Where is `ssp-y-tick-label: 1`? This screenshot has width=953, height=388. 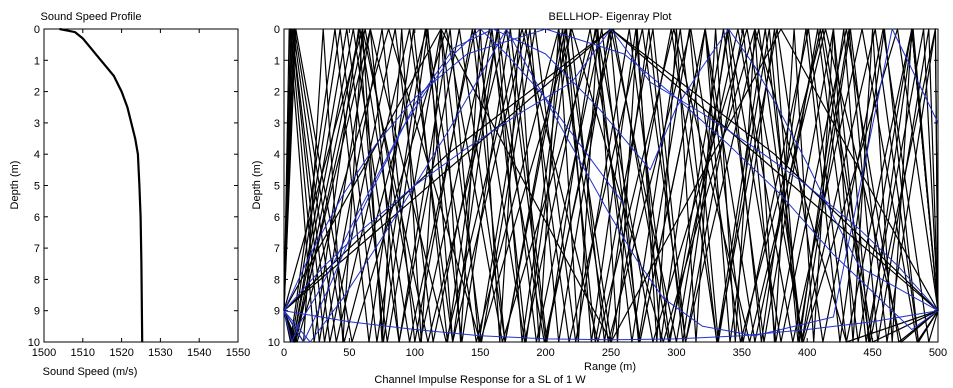
ssp-y-tick-label: 1 is located at coordinates (37, 61).